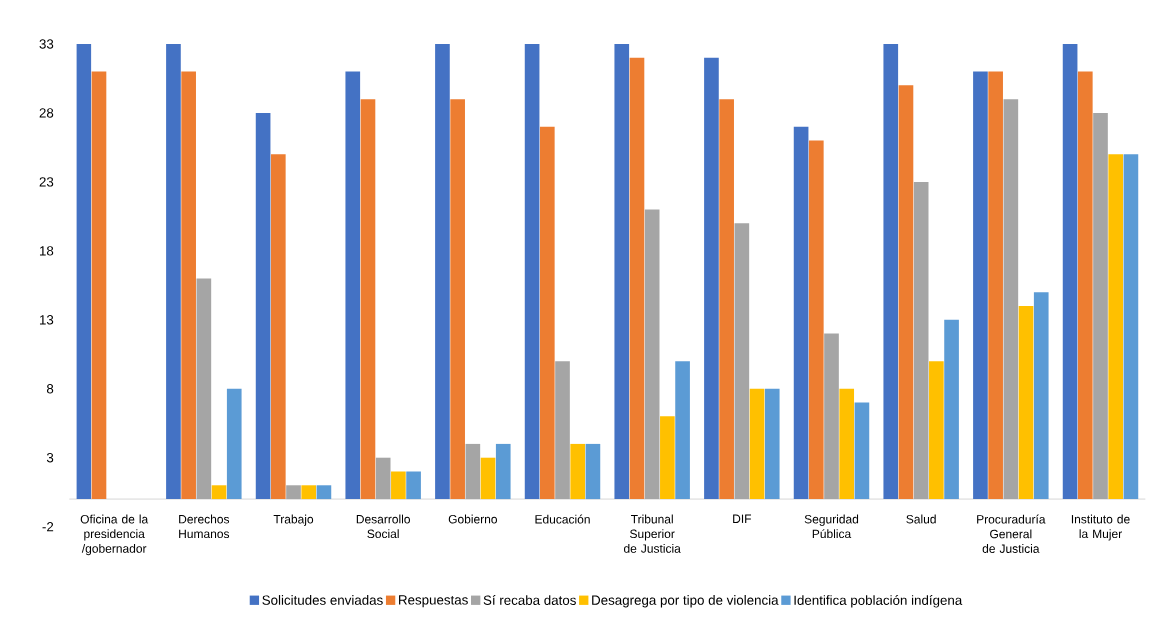 The height and width of the screenshot is (624, 1160). I want to click on legend-label: Solicitudes enviadas, so click(322, 600).